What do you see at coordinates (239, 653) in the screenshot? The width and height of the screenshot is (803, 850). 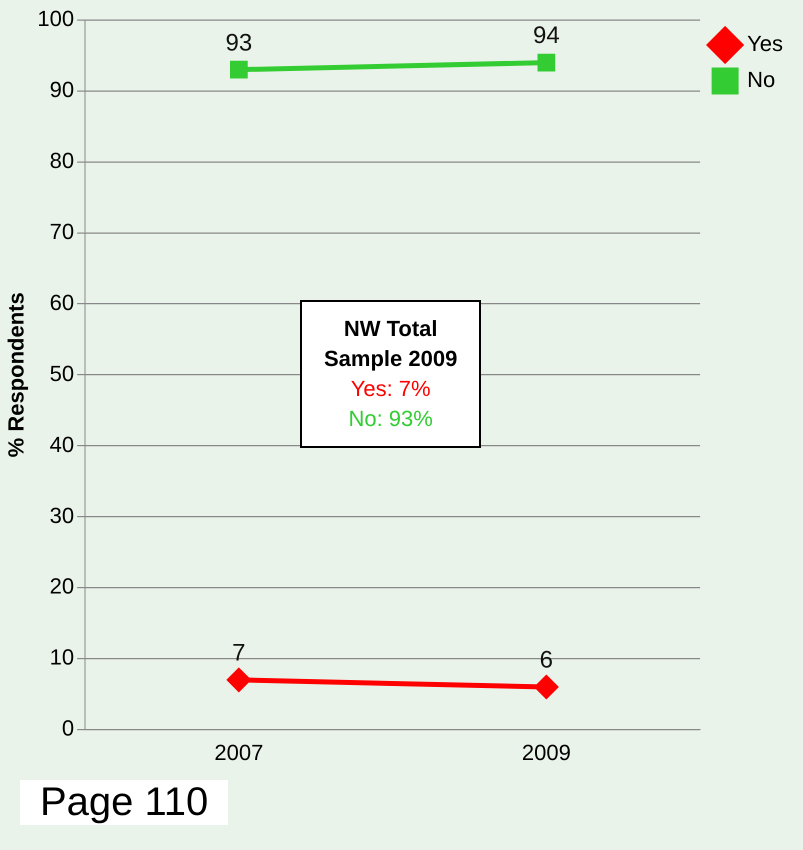 I see `data-label: 7` at bounding box center [239, 653].